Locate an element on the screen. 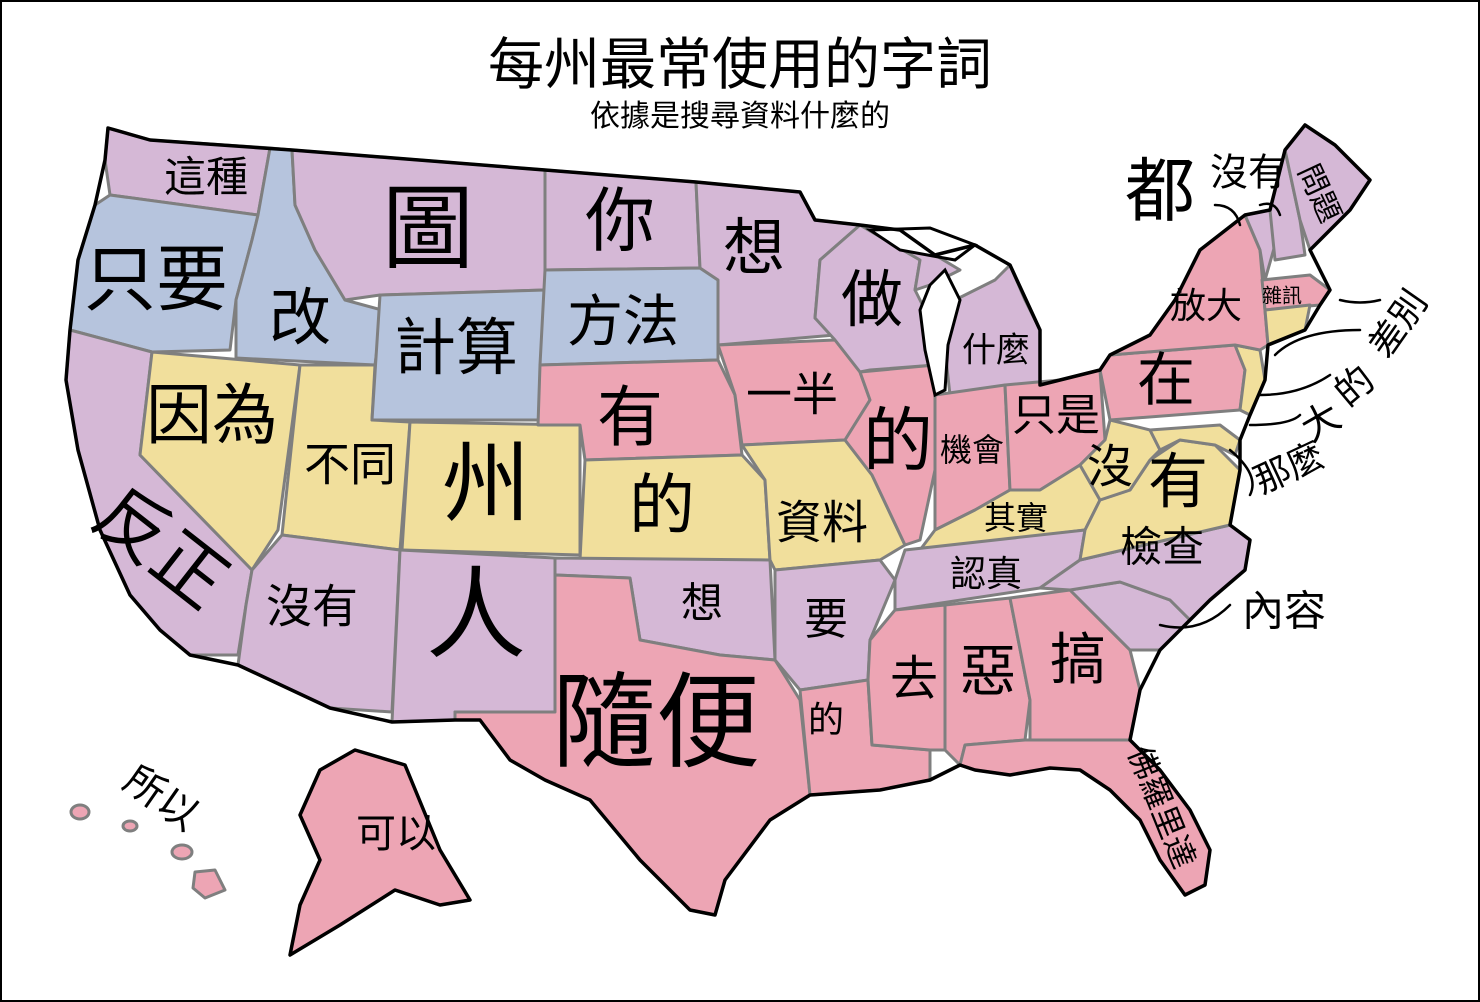 The width and height of the screenshot is (1480, 1002). alaska-outline is located at coordinates (380, 852).